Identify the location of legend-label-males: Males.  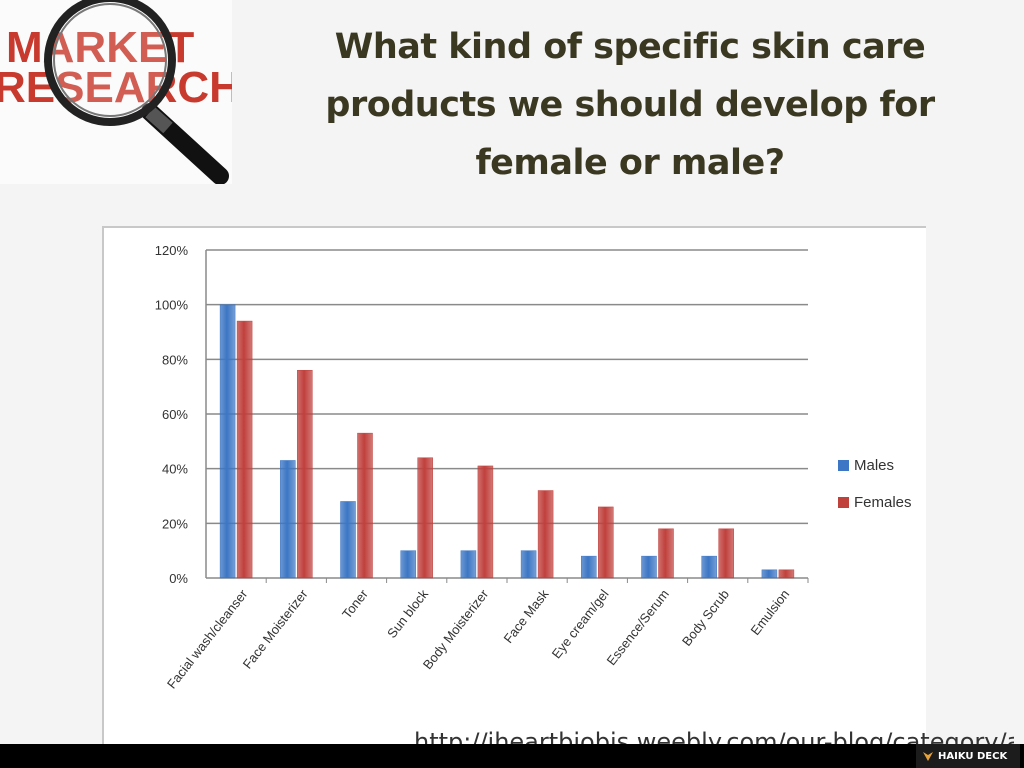
(874, 465).